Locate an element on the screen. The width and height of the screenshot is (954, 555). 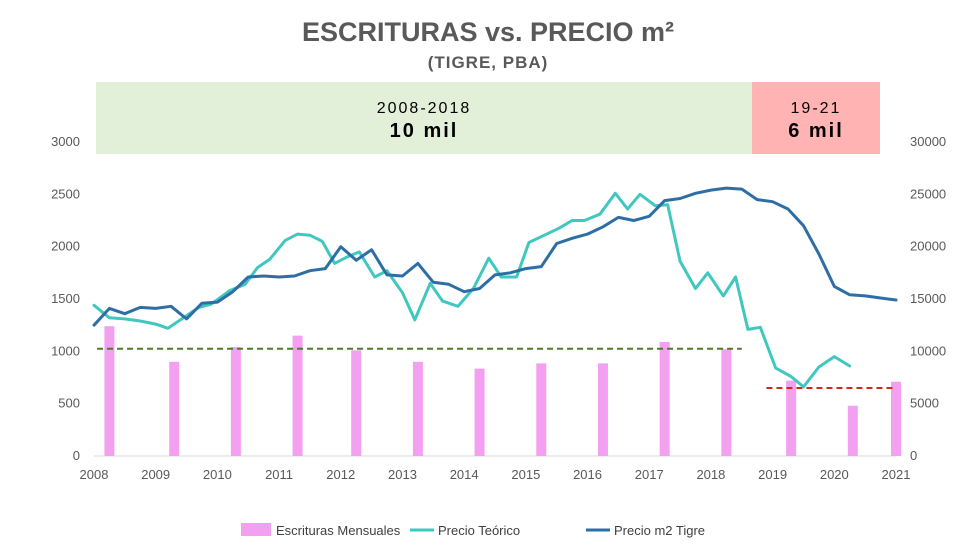
x-tick-label: 2019 is located at coordinates (772, 474).